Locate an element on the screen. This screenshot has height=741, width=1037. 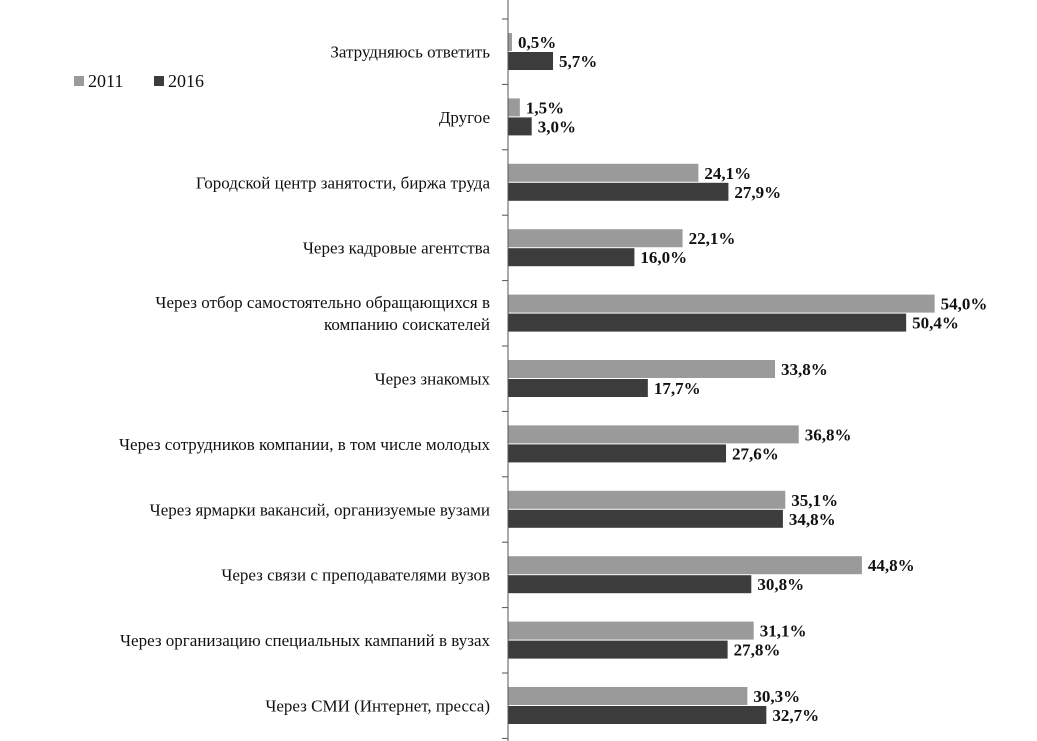
legend: 2011 2016 is located at coordinates (139, 81).